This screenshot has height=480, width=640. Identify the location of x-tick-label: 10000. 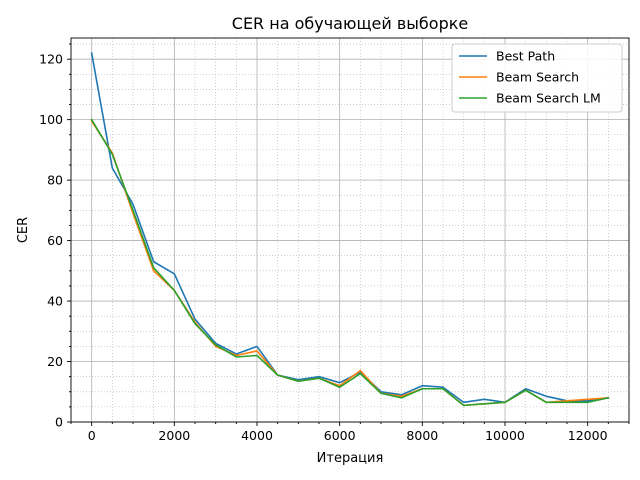
(505, 435).